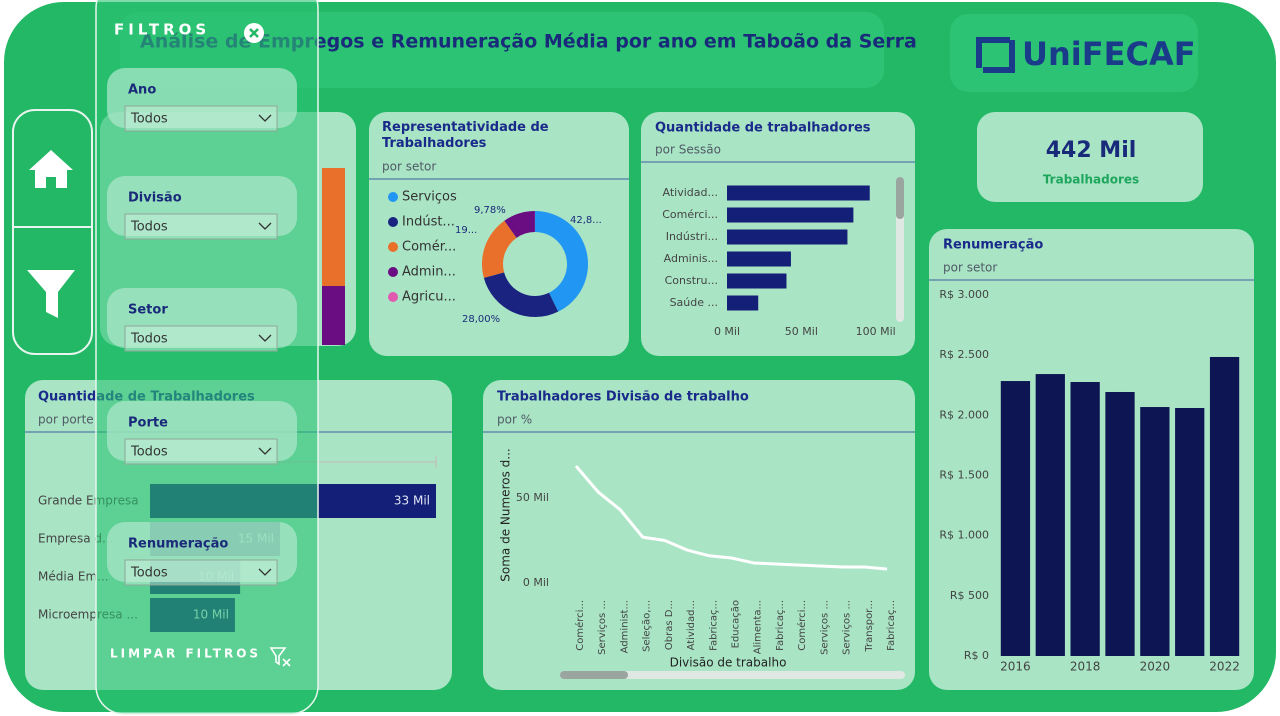 The image size is (1280, 716). Describe the element at coordinates (51, 294) in the screenshot. I see `filter-button` at that location.